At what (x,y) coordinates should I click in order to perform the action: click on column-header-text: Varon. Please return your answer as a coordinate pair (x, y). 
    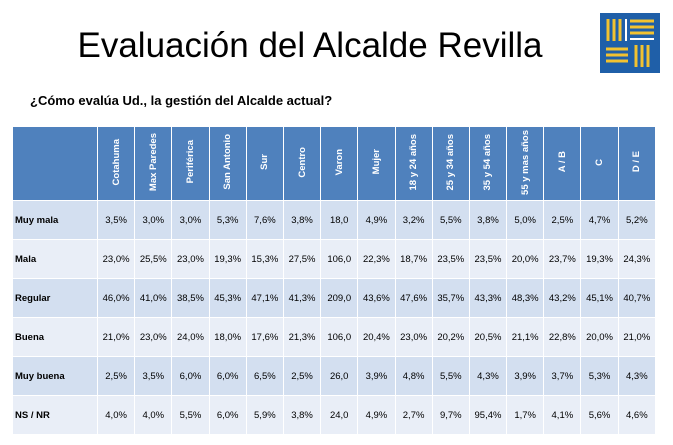
    Looking at the image, I should click on (339, 162).